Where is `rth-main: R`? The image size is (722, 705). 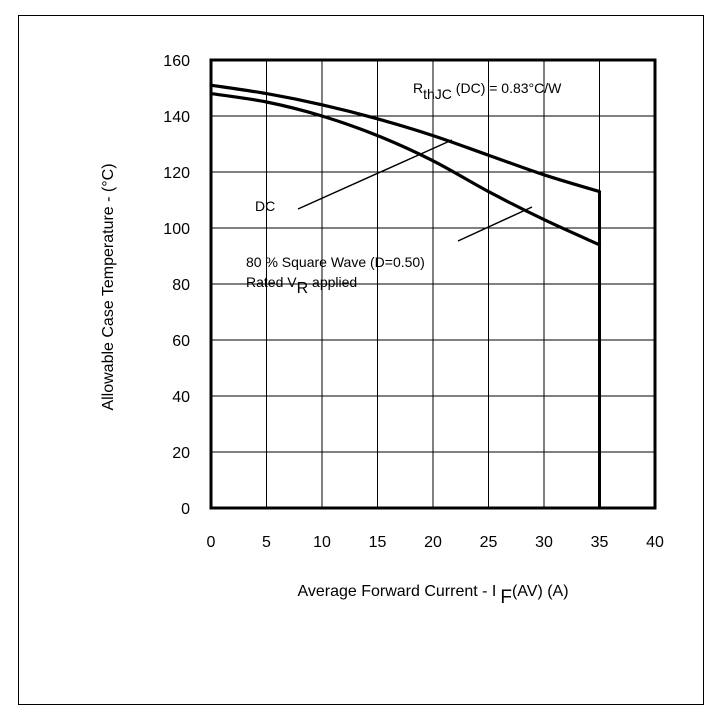 rth-main: R is located at coordinates (418, 88).